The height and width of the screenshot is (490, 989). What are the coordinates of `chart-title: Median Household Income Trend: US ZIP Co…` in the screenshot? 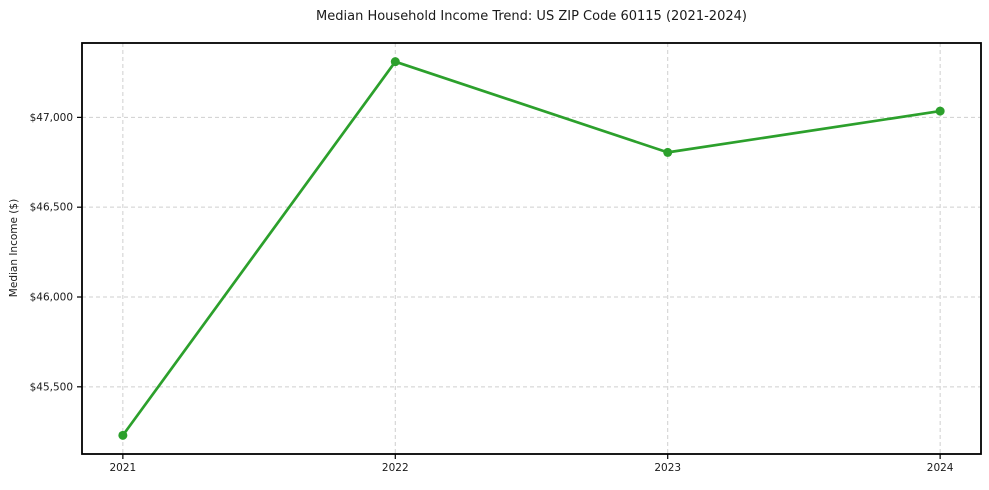 It's located at (531, 16).